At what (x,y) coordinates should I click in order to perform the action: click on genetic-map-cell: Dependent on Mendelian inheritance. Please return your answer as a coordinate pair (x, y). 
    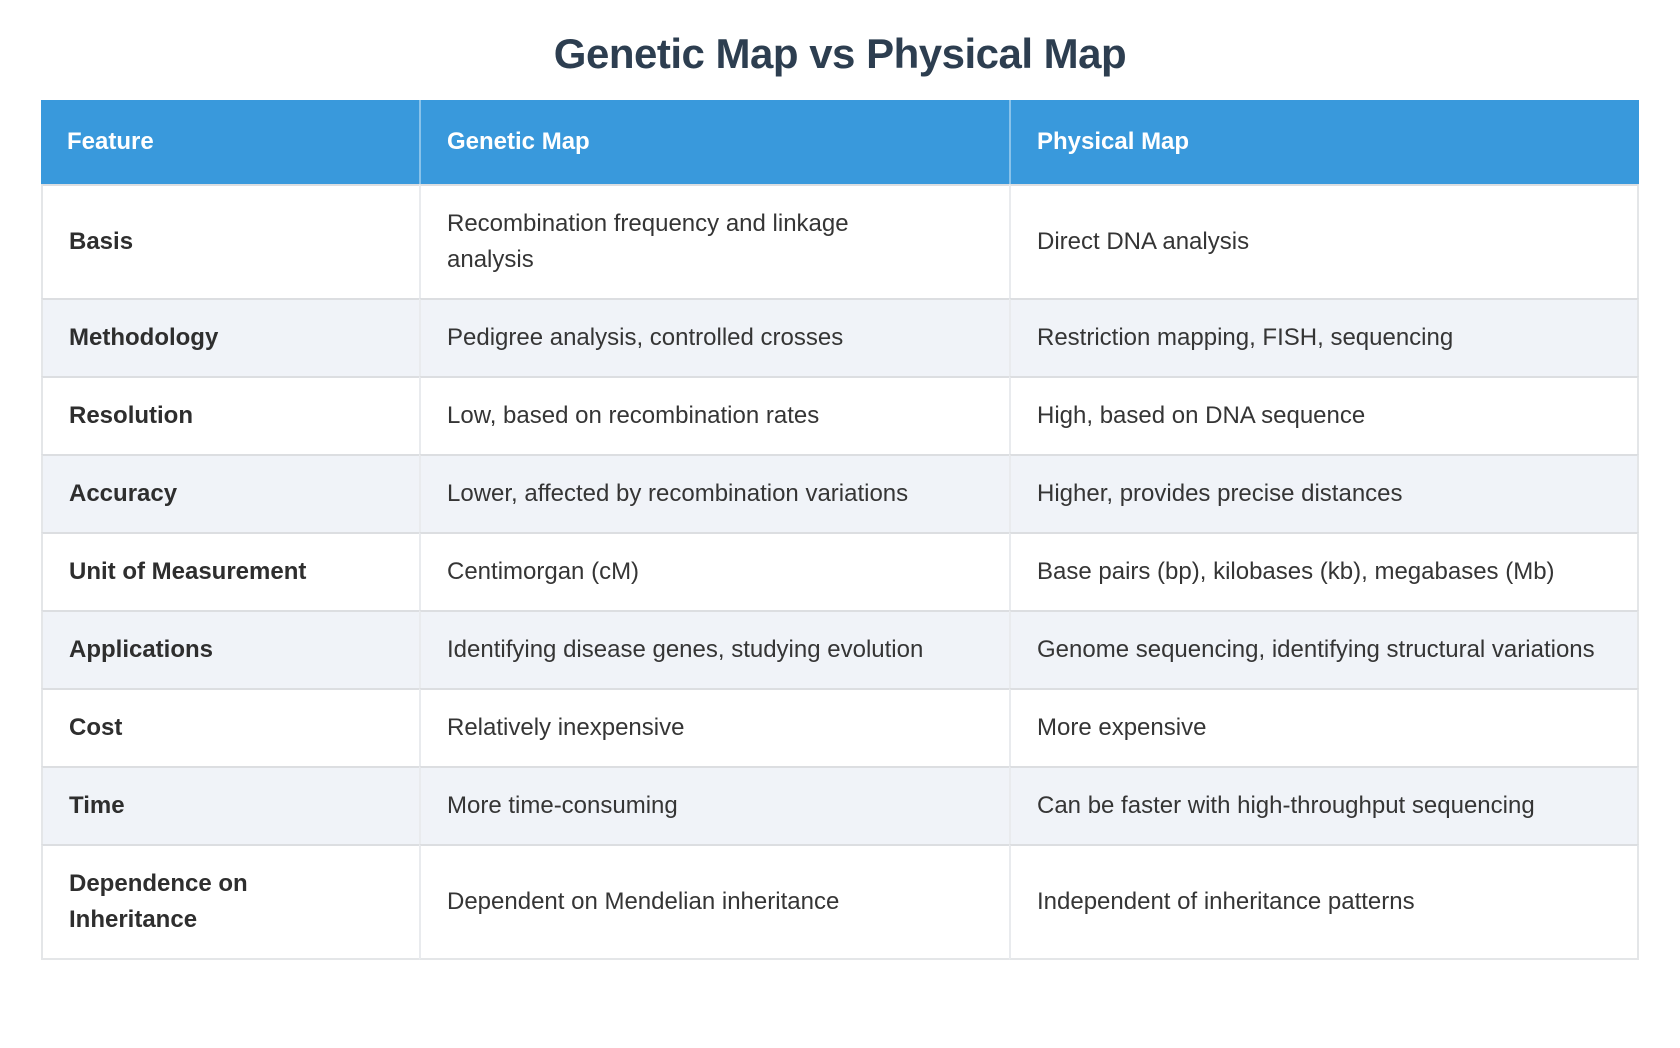
    Looking at the image, I should click on (714, 902).